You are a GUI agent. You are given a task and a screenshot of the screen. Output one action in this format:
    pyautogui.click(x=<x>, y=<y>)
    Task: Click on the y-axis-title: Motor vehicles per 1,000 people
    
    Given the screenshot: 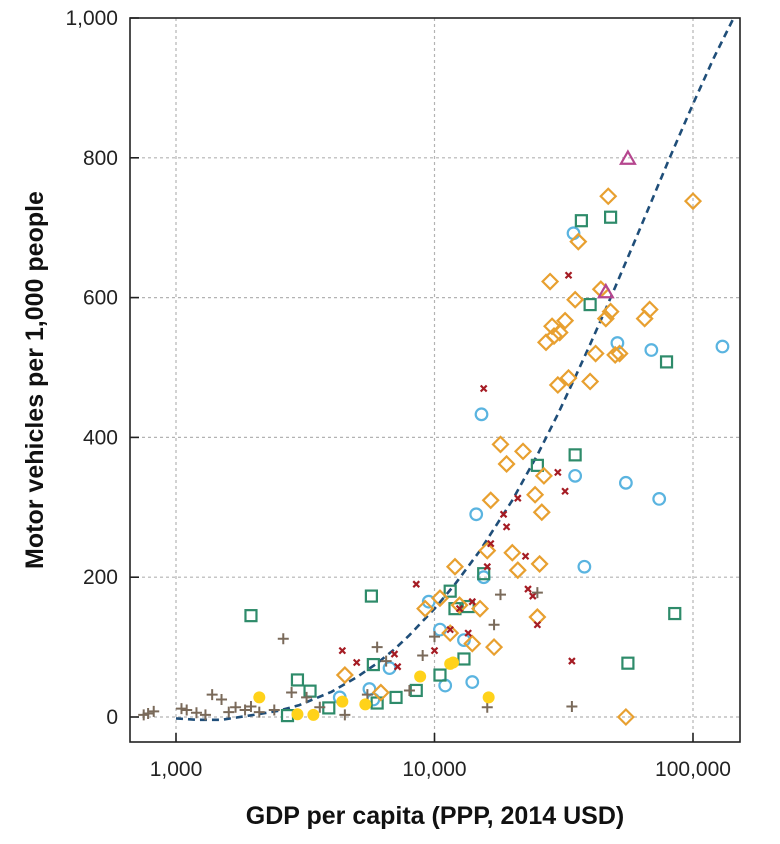 What is the action you would take?
    pyautogui.click(x=35, y=380)
    